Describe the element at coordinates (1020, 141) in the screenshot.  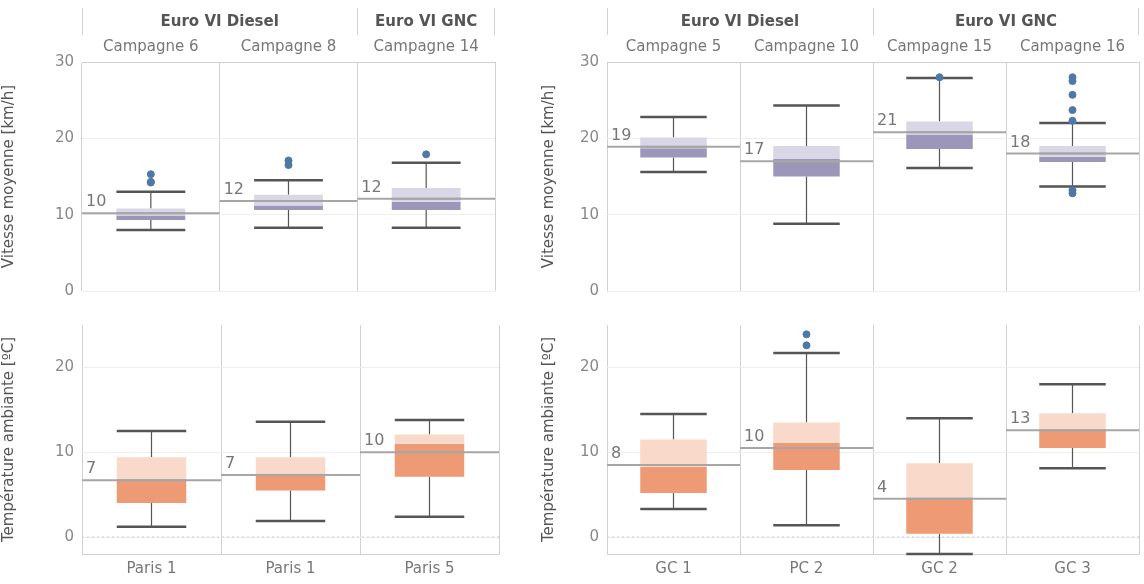
I see `text: 18` at that location.